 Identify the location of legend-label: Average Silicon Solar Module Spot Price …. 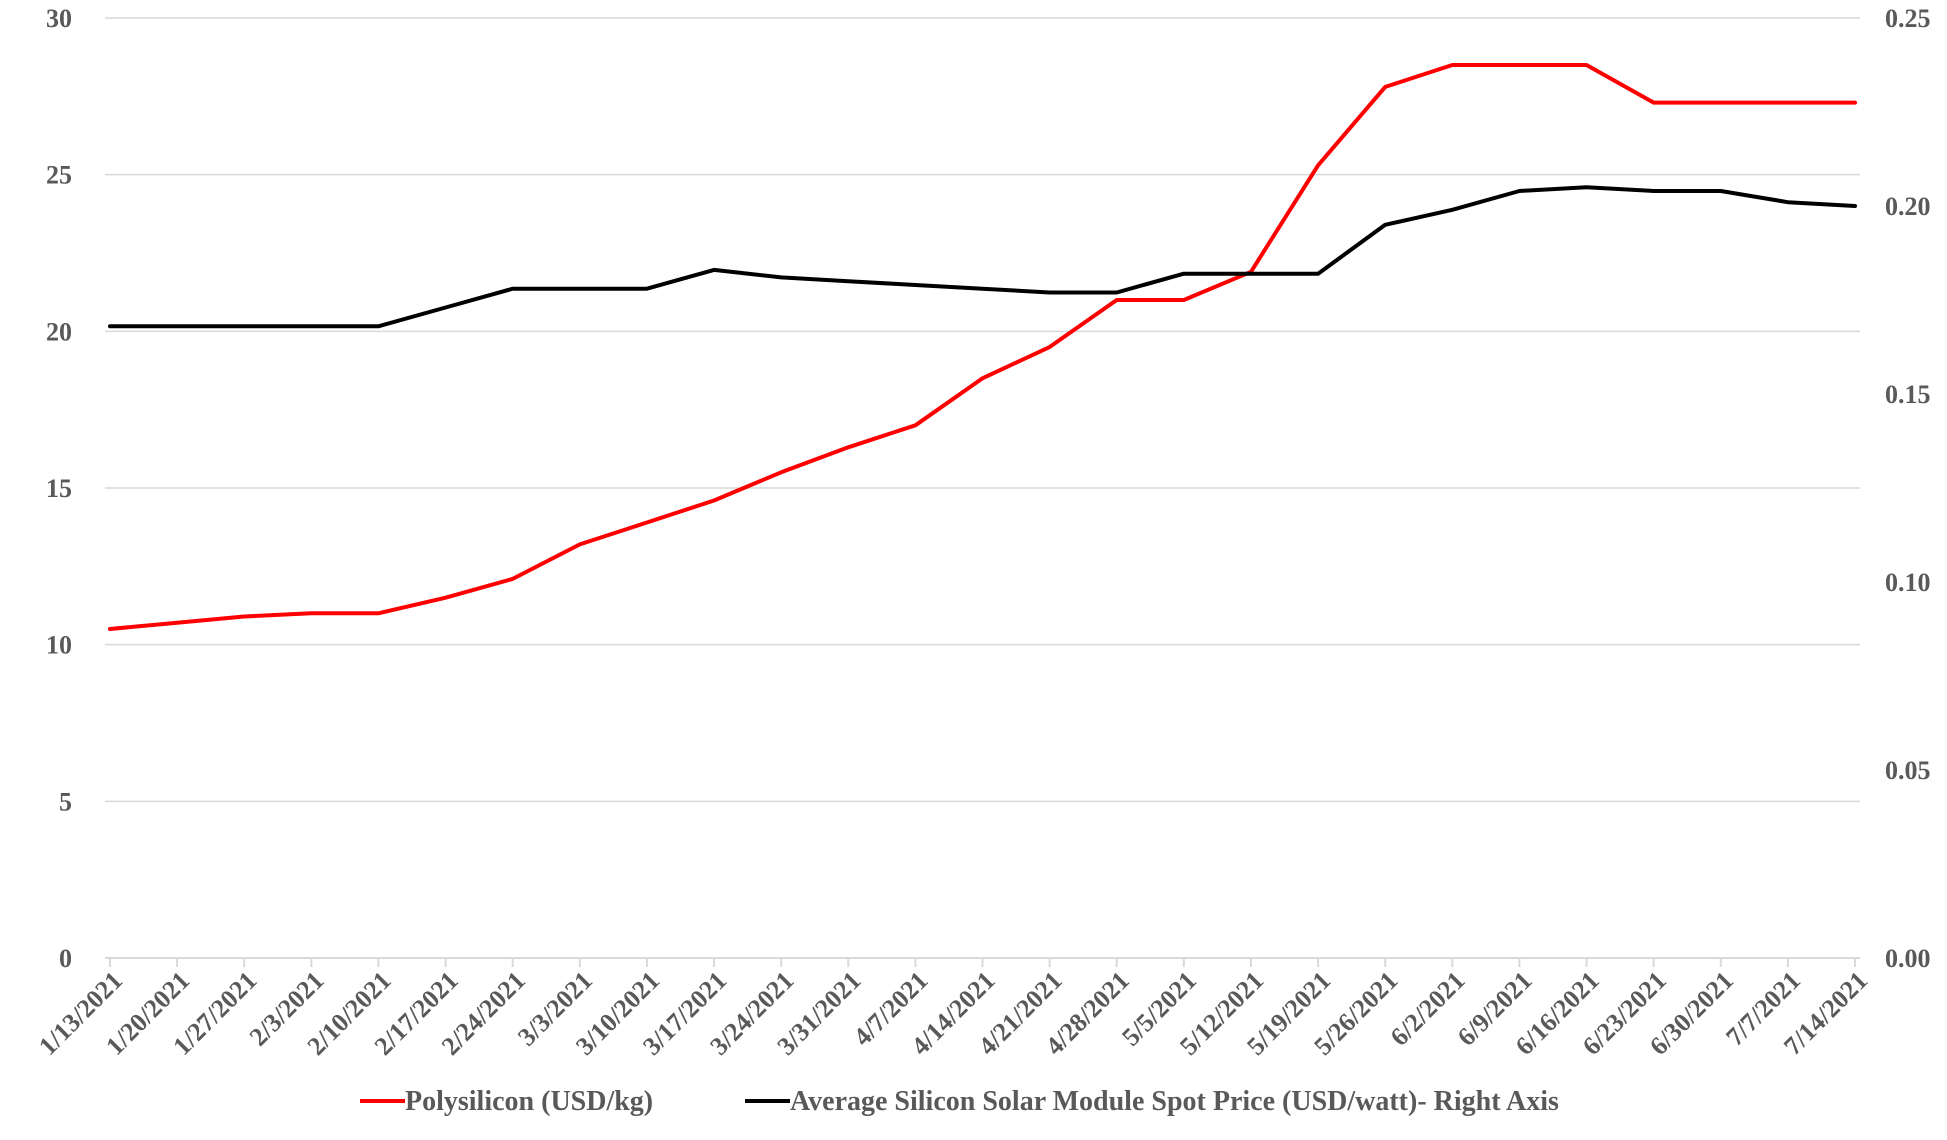
(1174, 1101).